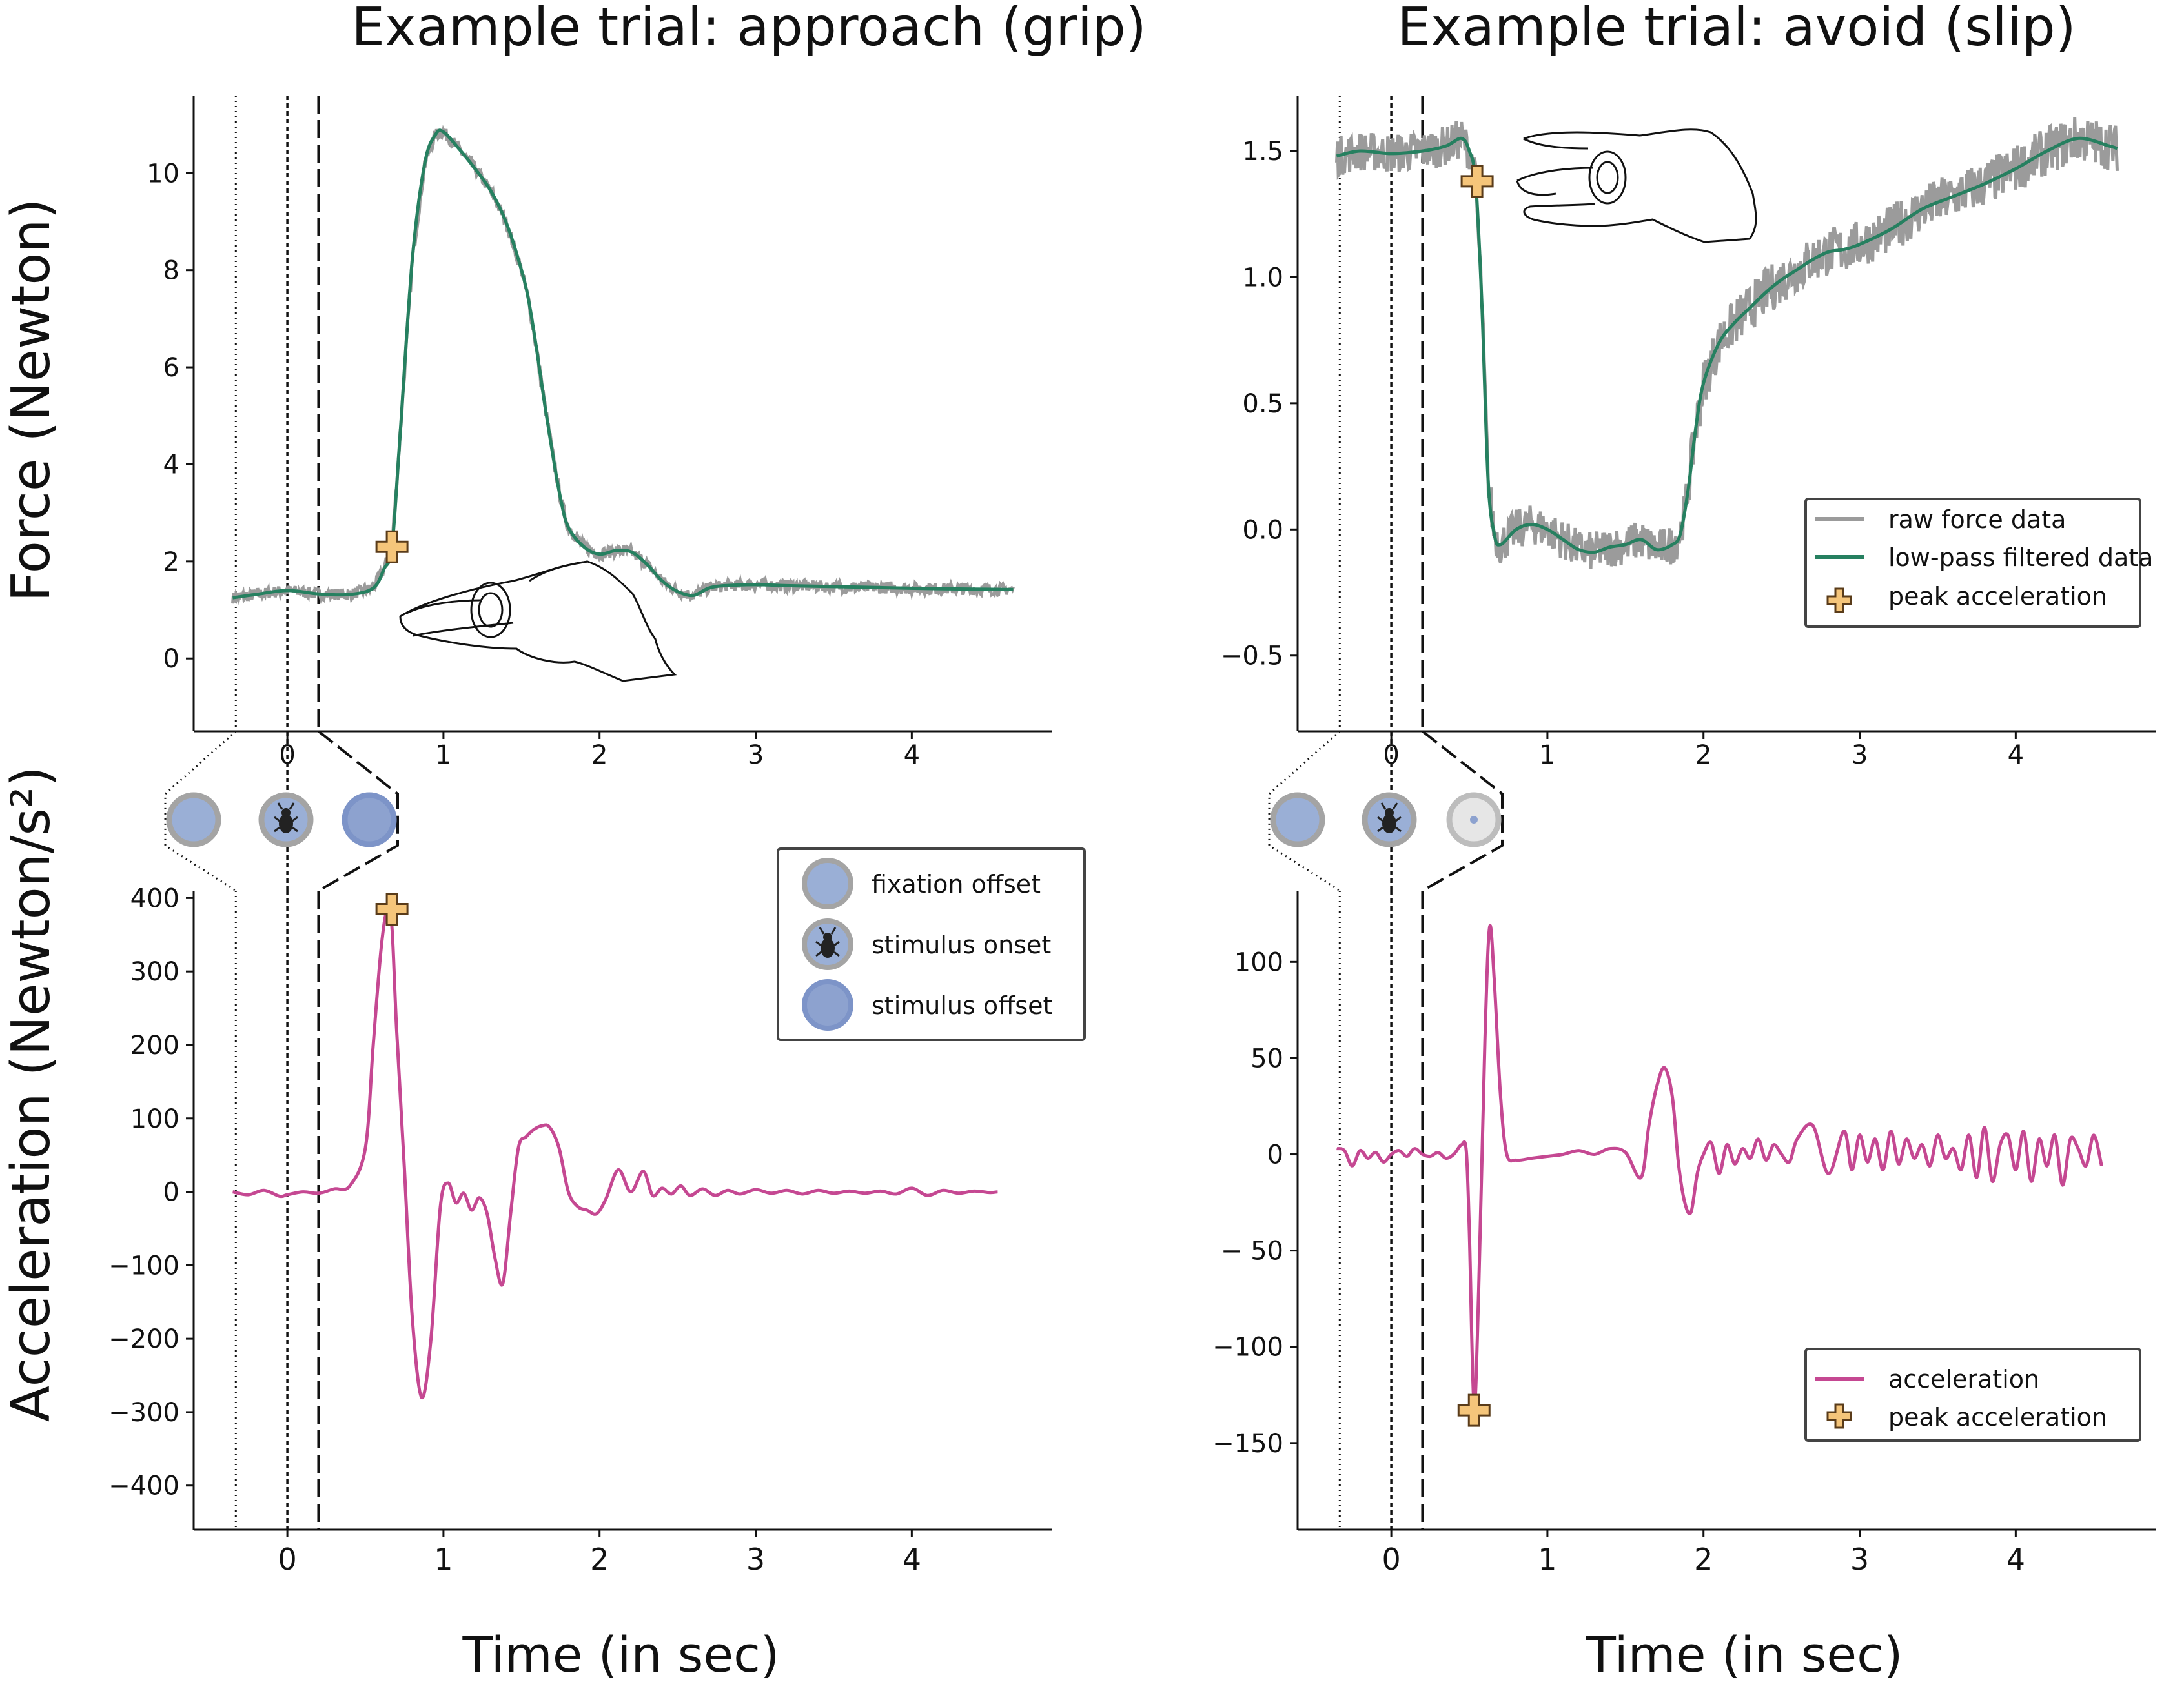  What do you see at coordinates (828, 1005) in the screenshot?
I see `legend-offset-circle` at bounding box center [828, 1005].